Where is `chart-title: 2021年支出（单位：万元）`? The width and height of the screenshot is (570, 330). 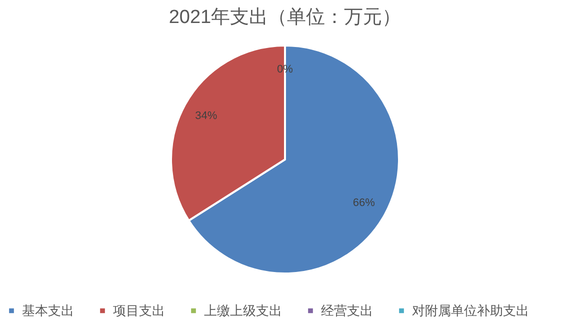 chart-title: 2021年支出（单位：万元） is located at coordinates (285, 17).